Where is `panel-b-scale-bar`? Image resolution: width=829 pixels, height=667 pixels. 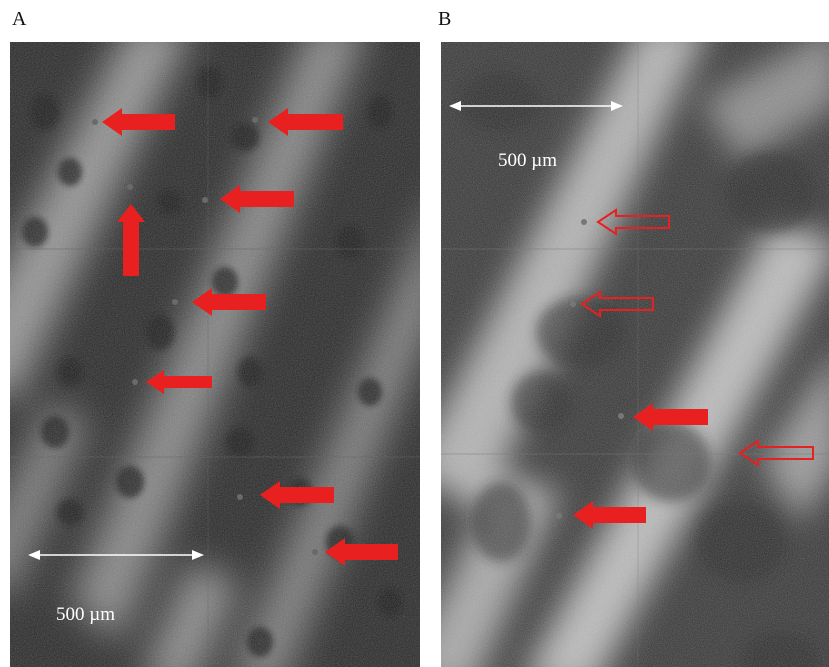
panel-b-scale-bar is located at coordinates (536, 106).